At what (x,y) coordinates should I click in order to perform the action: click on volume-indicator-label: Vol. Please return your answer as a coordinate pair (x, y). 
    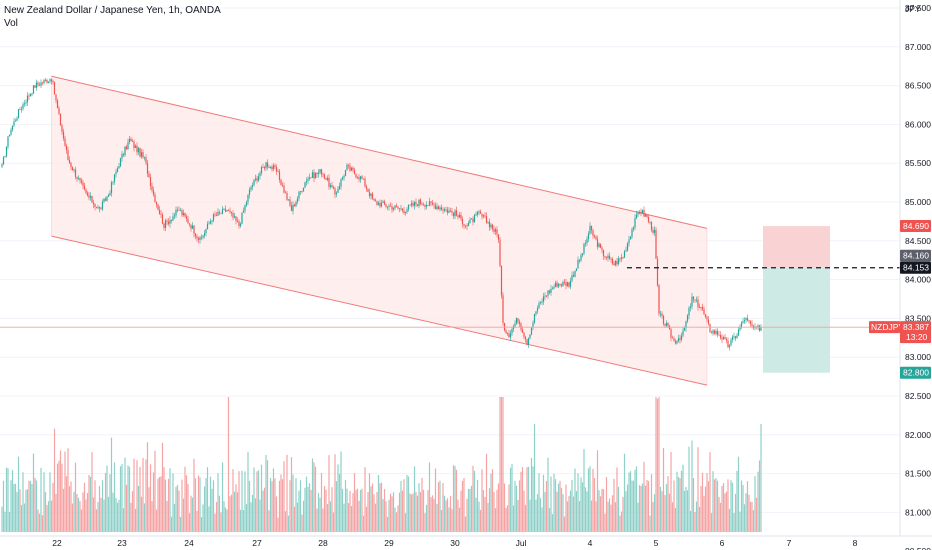
    Looking at the image, I should click on (11, 23).